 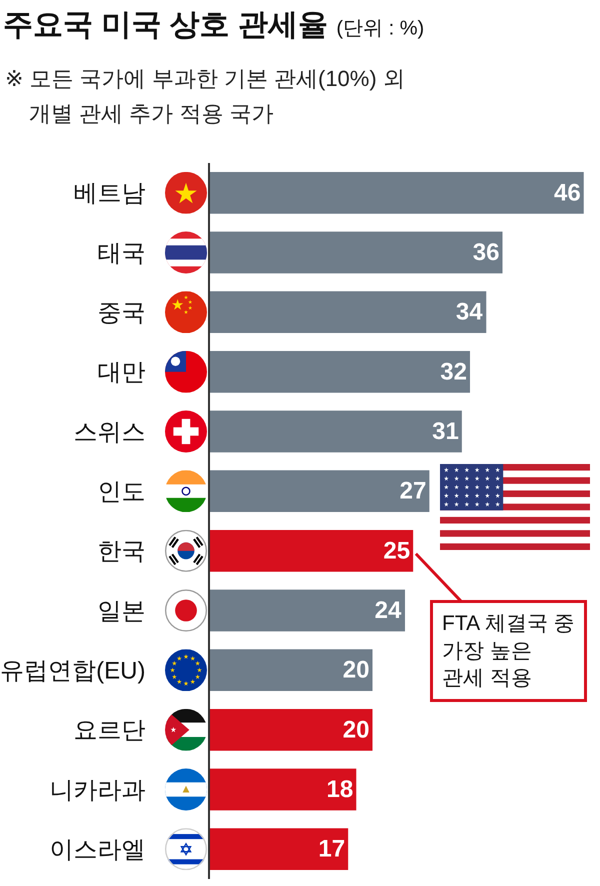 What do you see at coordinates (567, 192) in the screenshot?
I see `data-label: 46` at bounding box center [567, 192].